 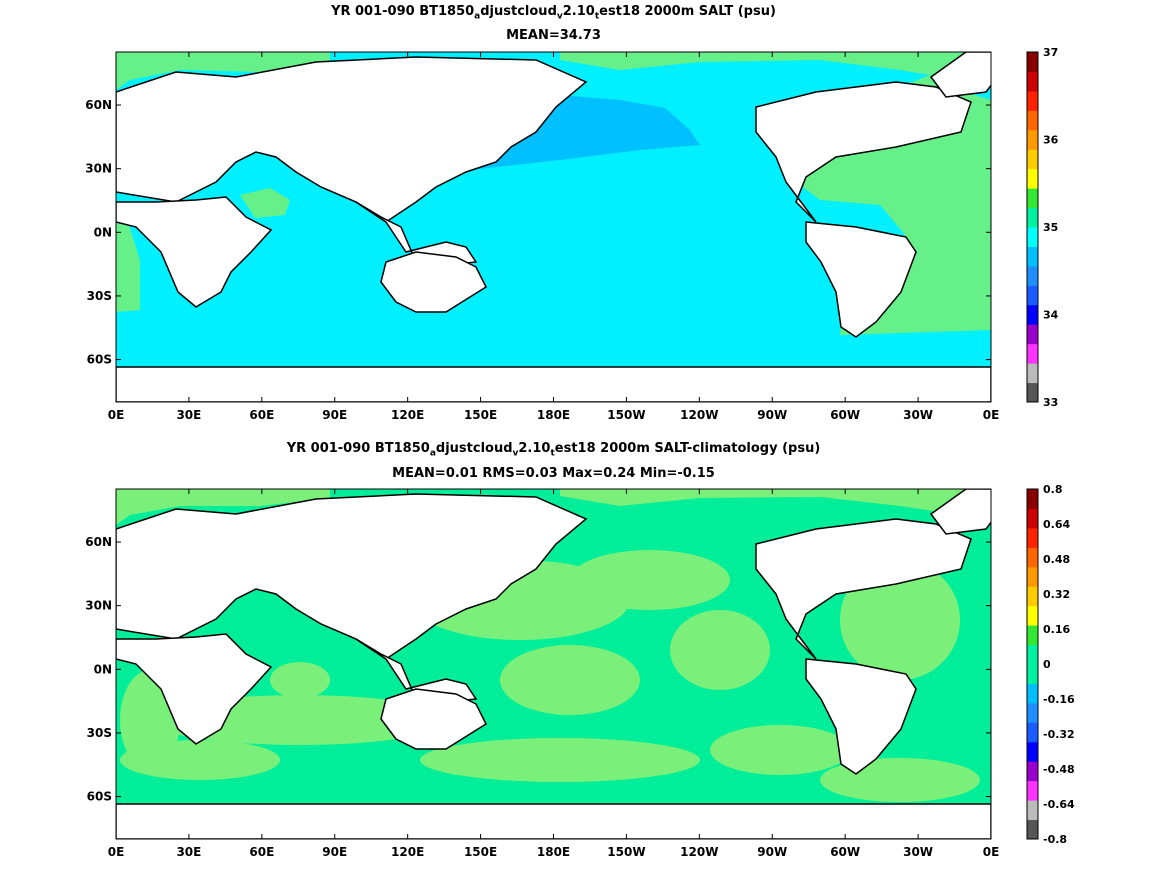 What do you see at coordinates (416, 670) in the screenshot?
I see `india-se-asia-land` at bounding box center [416, 670].